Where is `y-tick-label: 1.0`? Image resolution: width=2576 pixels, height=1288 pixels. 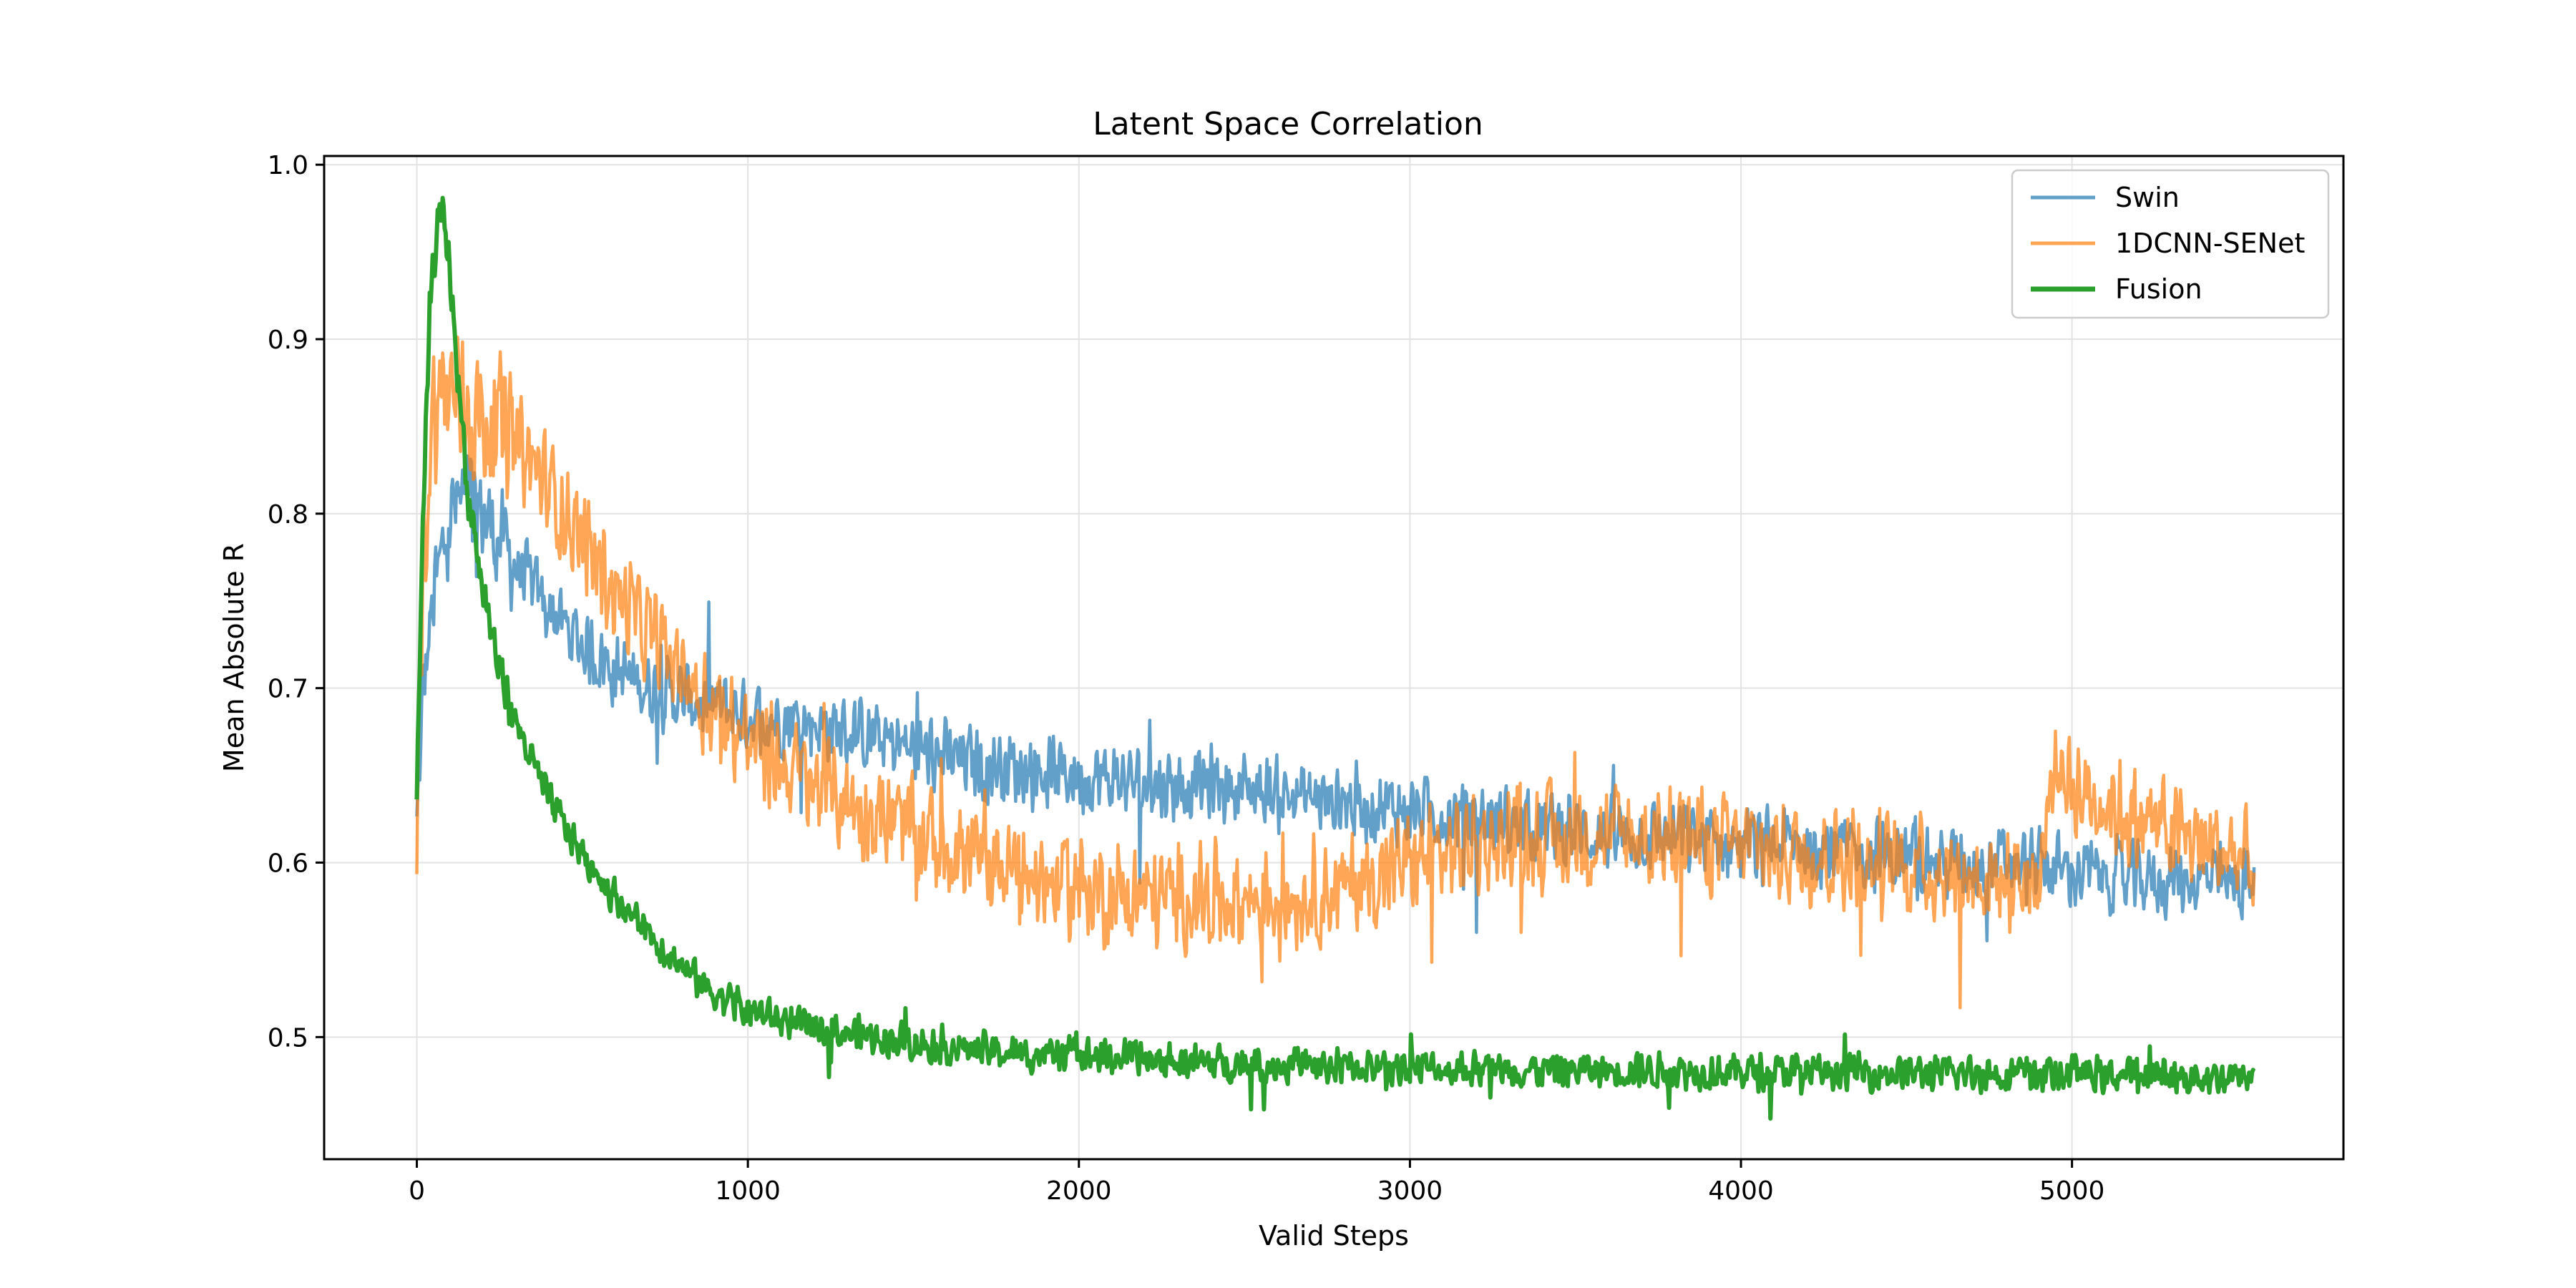 y-tick-label: 1.0 is located at coordinates (288, 165).